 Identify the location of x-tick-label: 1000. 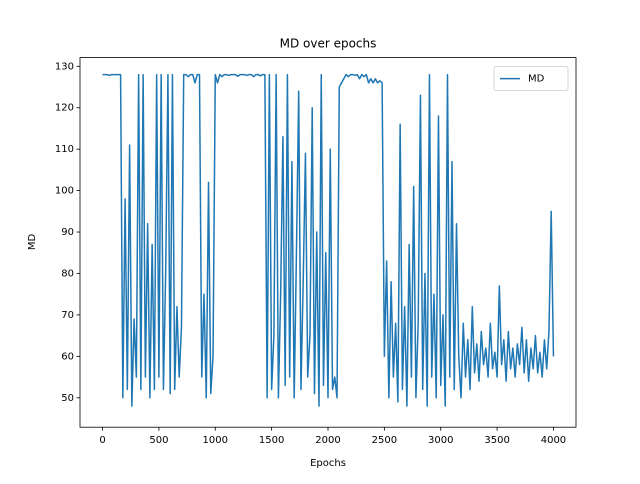
(215, 440).